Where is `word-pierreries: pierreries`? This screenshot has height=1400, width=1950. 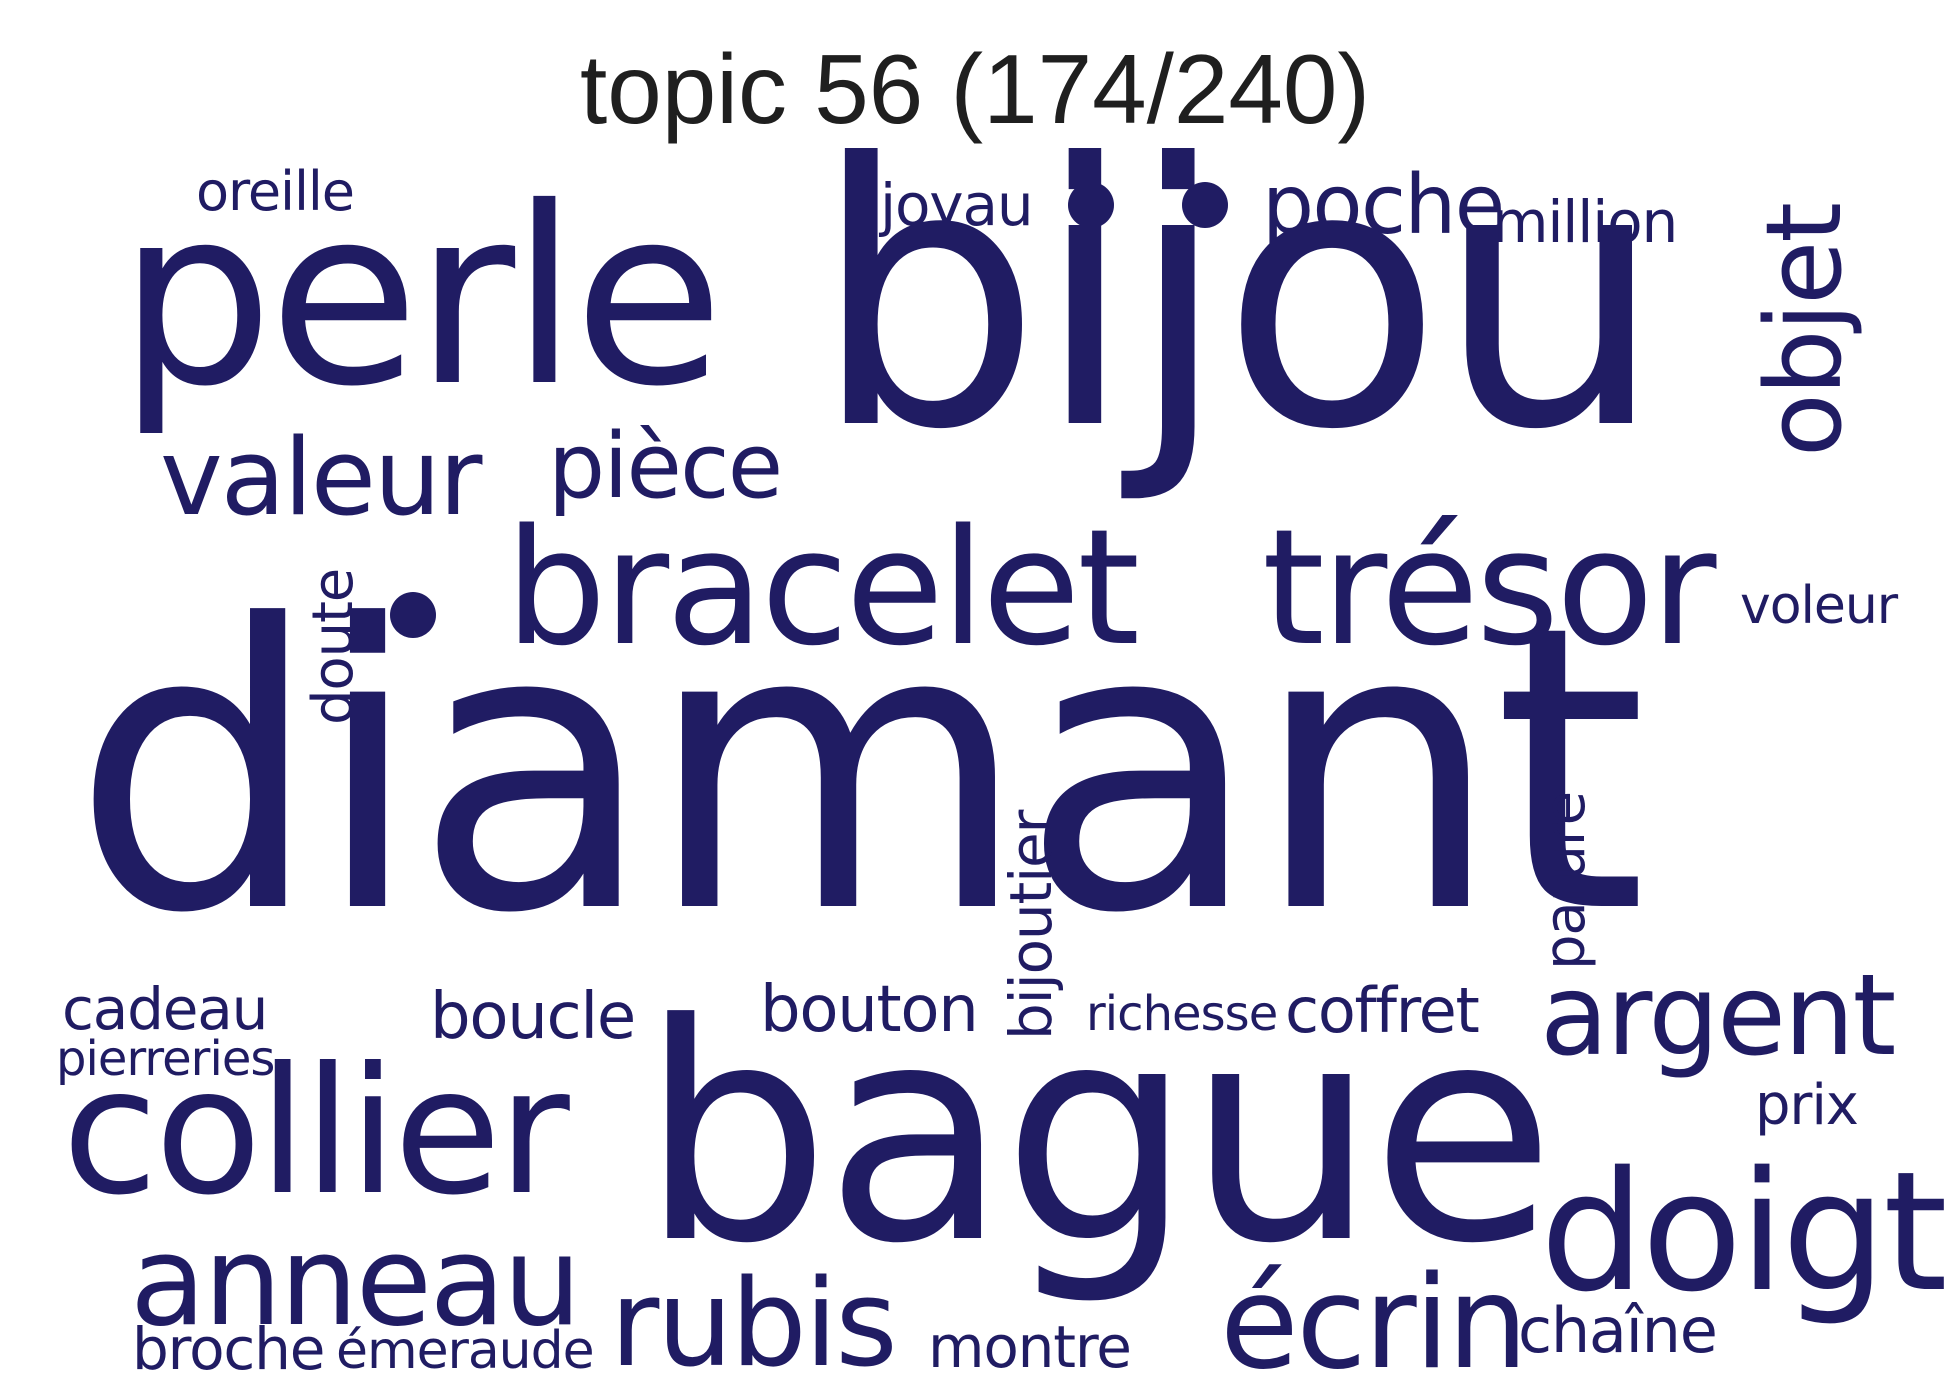 word-pierreries: pierreries is located at coordinates (165, 1059).